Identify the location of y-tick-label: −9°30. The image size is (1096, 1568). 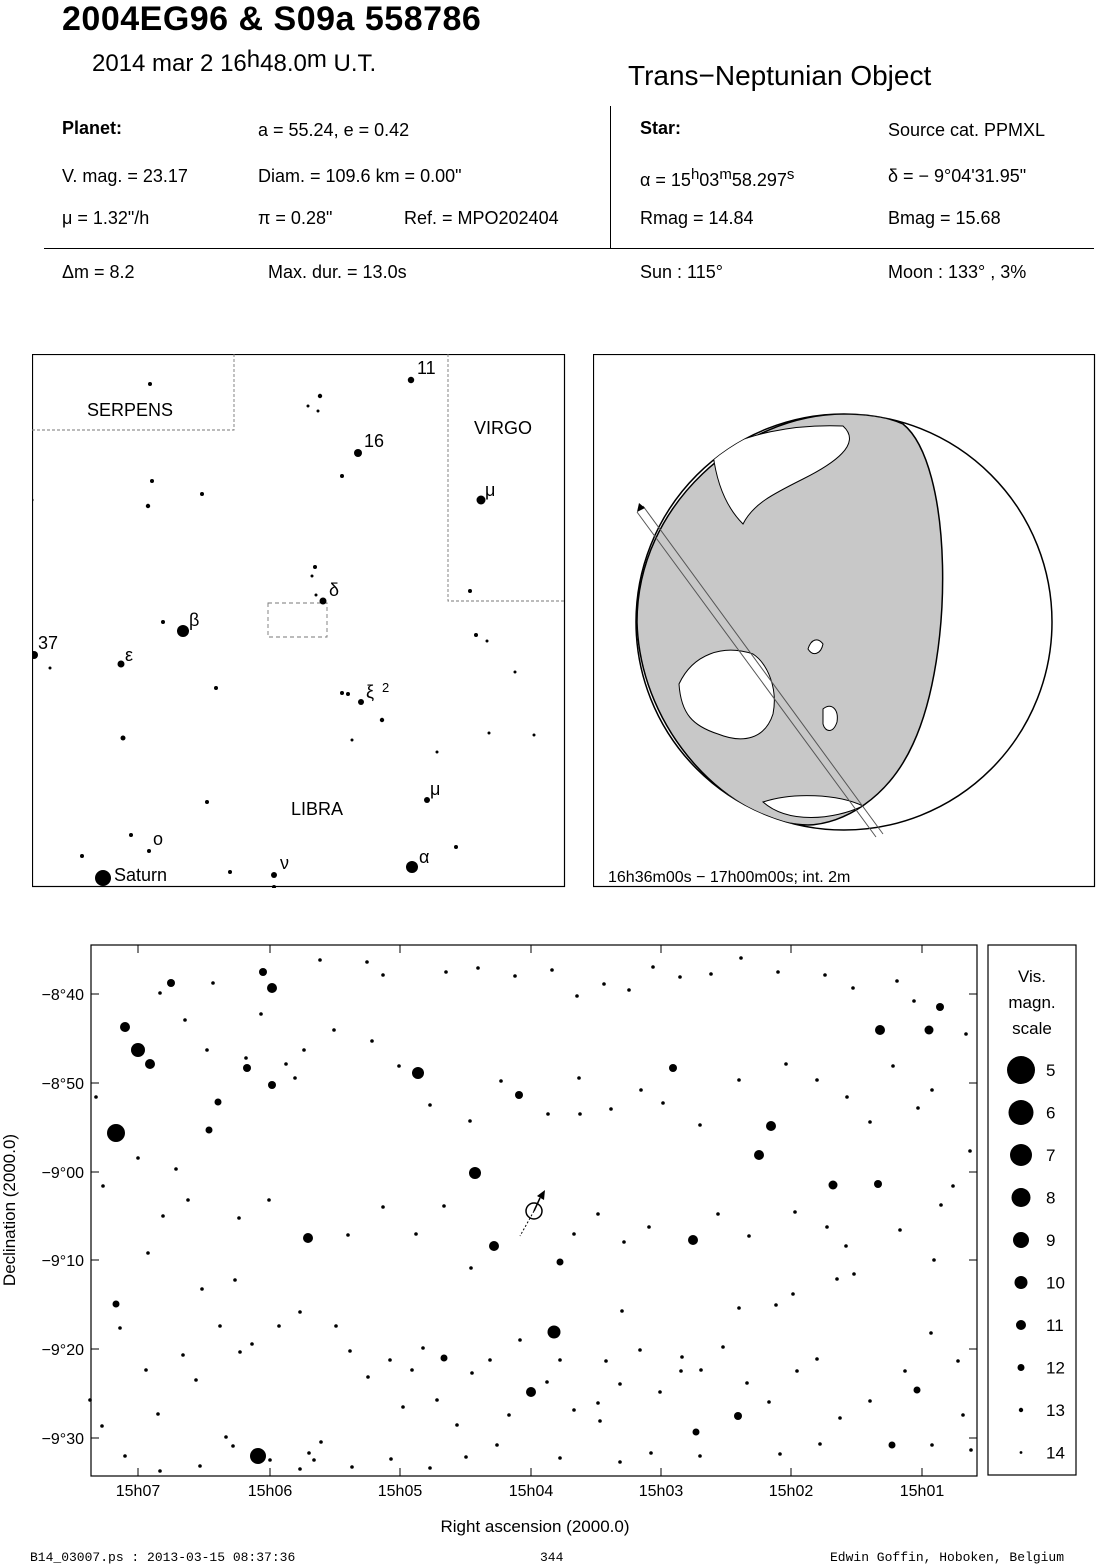
(63, 1439).